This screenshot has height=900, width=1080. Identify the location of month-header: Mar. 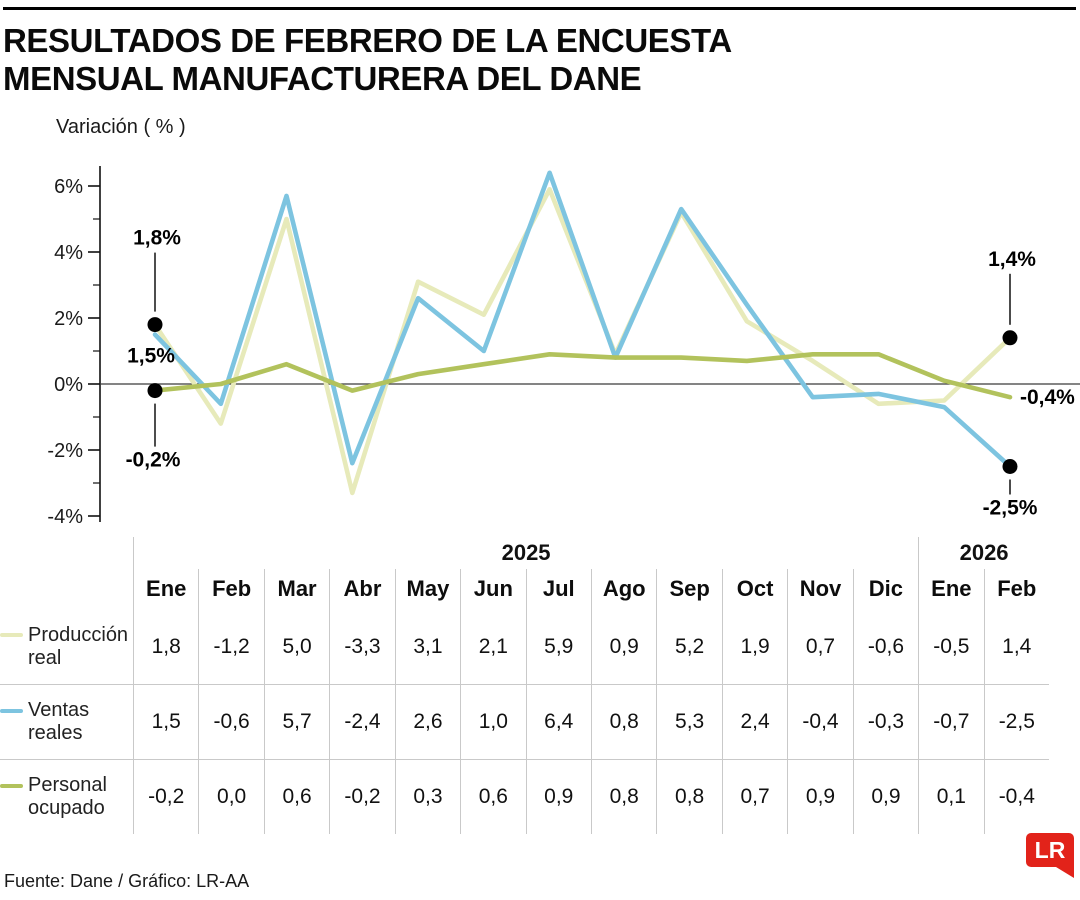
(296, 589).